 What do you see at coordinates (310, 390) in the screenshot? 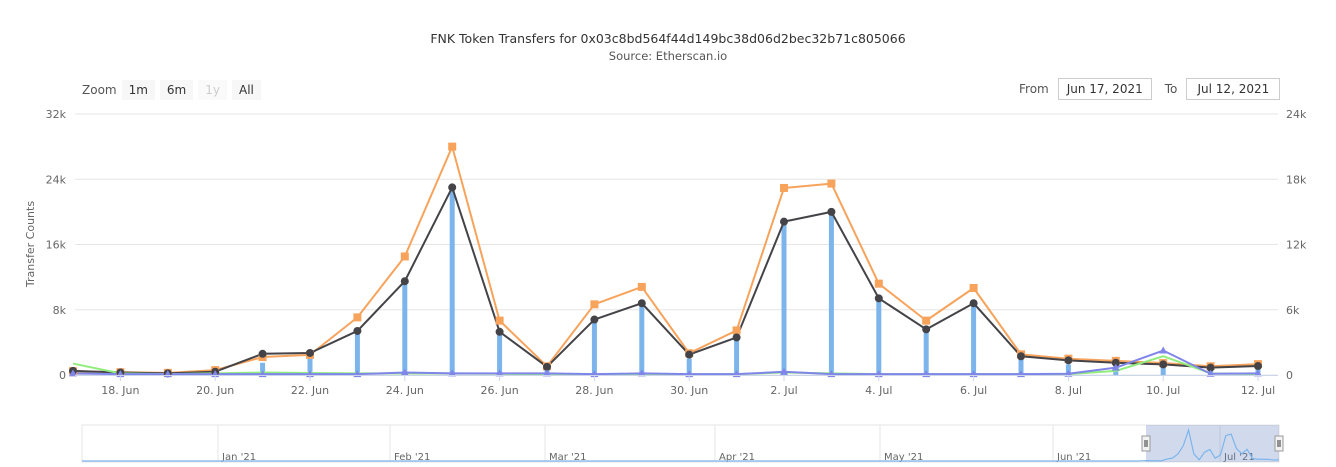
I see `x-tick-label: 22. Jun` at bounding box center [310, 390].